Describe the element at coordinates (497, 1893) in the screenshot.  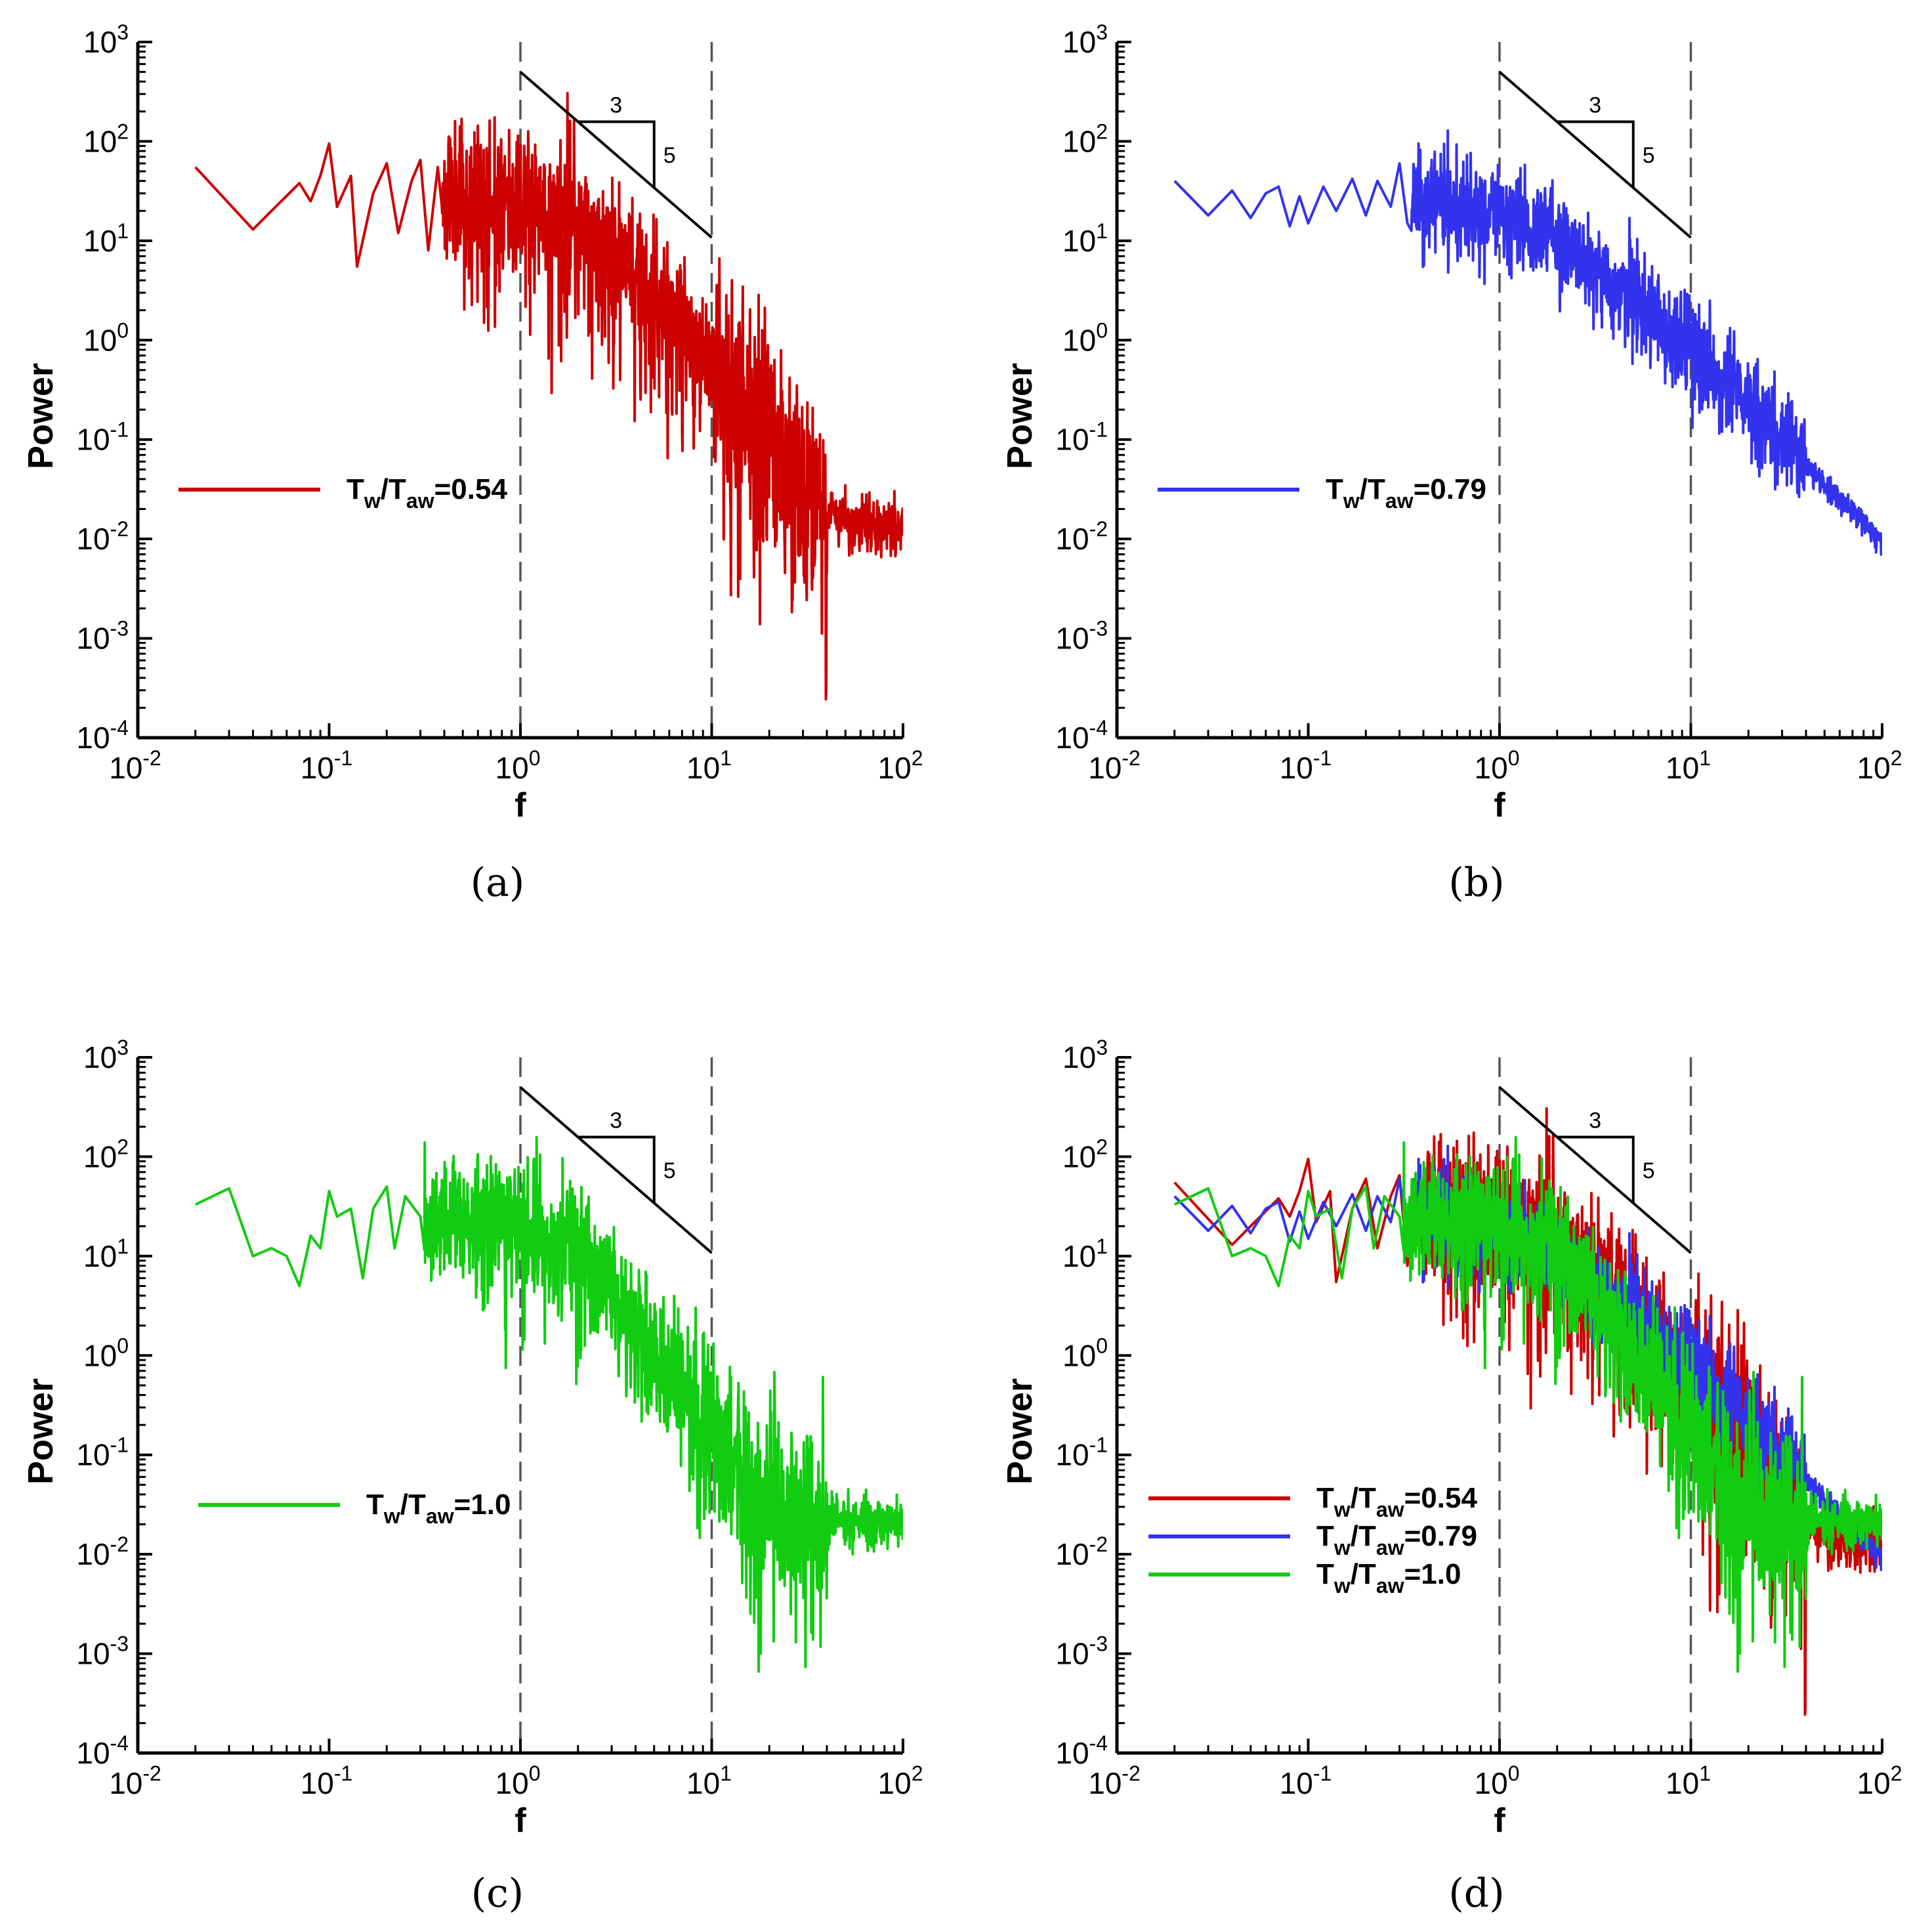
I see `panel-label: (c)` at that location.